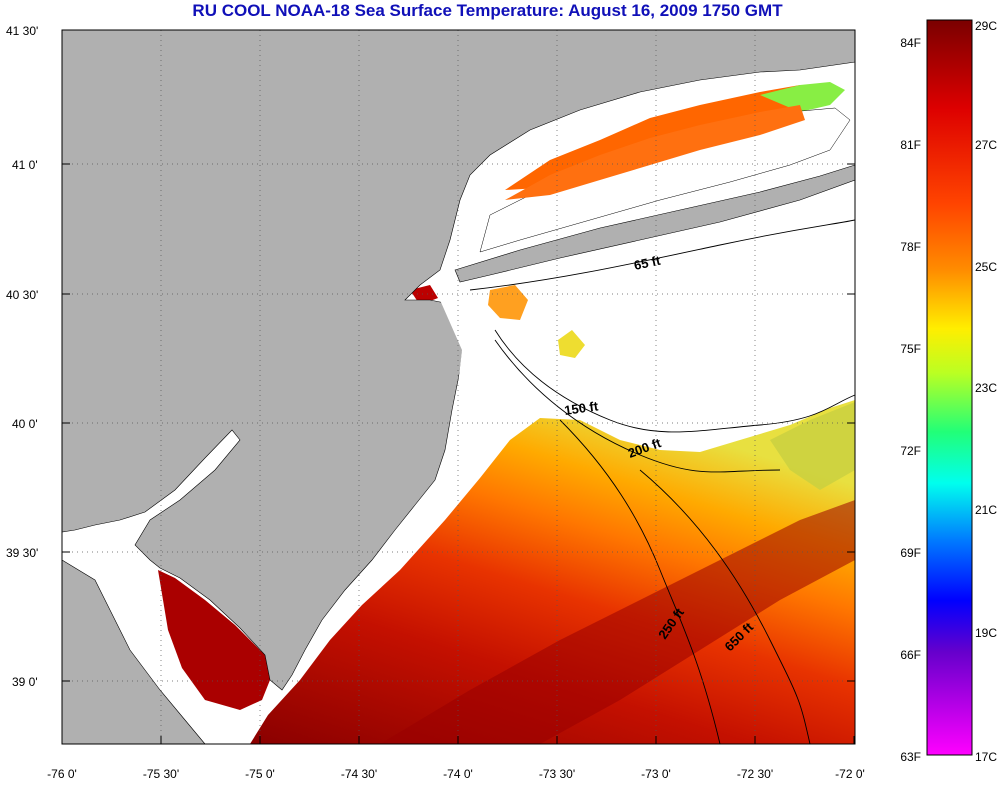  I want to click on lat-label: 39 0', so click(25, 682).